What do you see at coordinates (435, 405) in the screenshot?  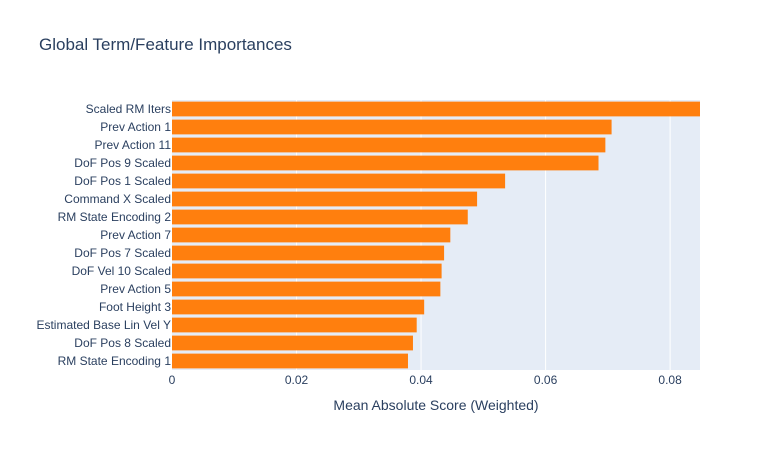 I see `x-axis-title: Mean Absolute Score (Weighted)` at bounding box center [435, 405].